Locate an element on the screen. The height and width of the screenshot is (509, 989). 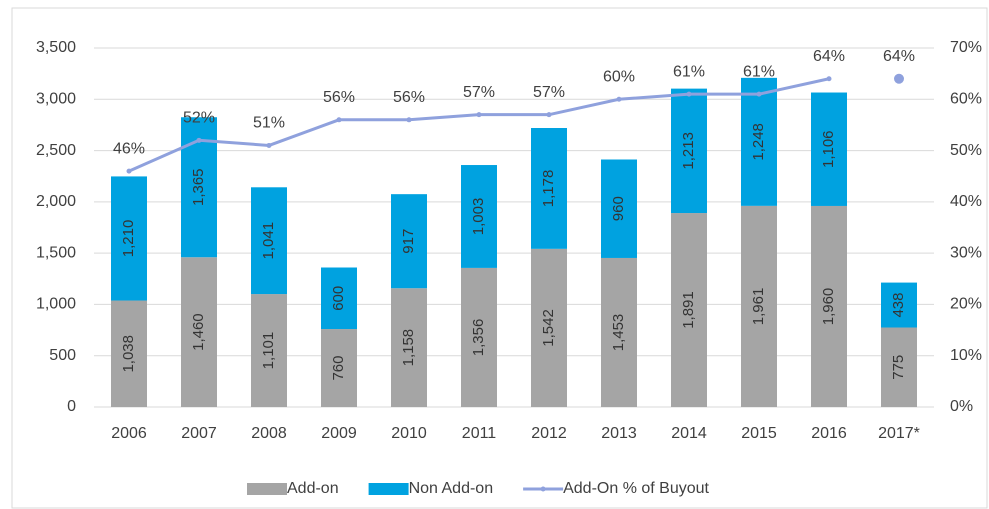
bar-value-label: 1,158 is located at coordinates (408, 348).